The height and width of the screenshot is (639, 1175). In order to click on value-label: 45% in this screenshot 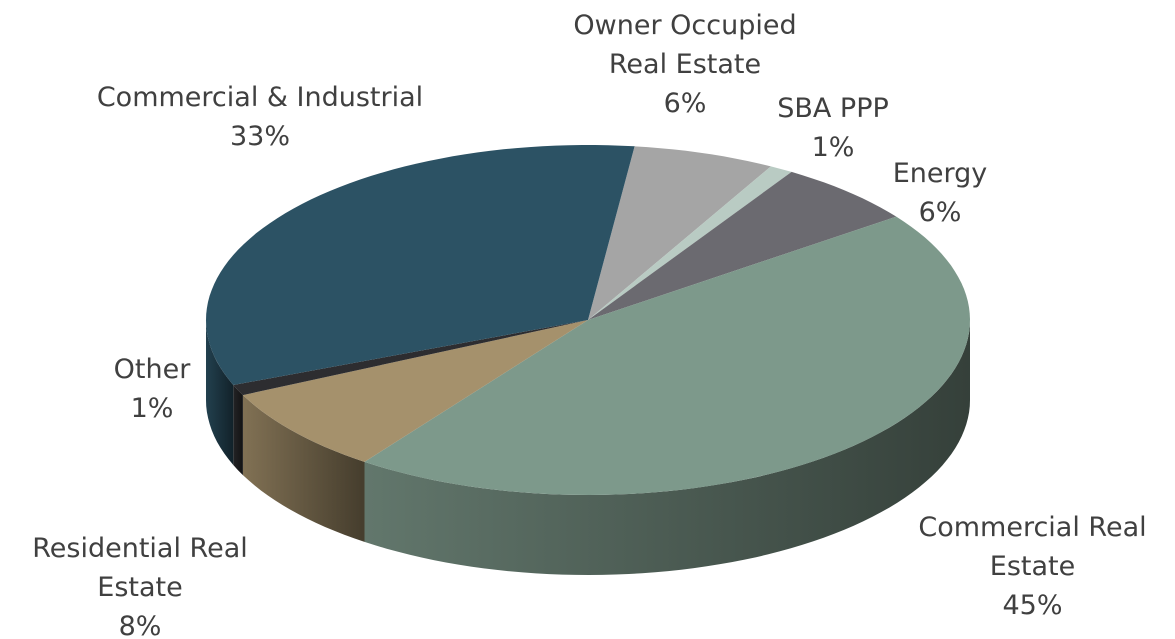, I will do `click(1032, 605)`.